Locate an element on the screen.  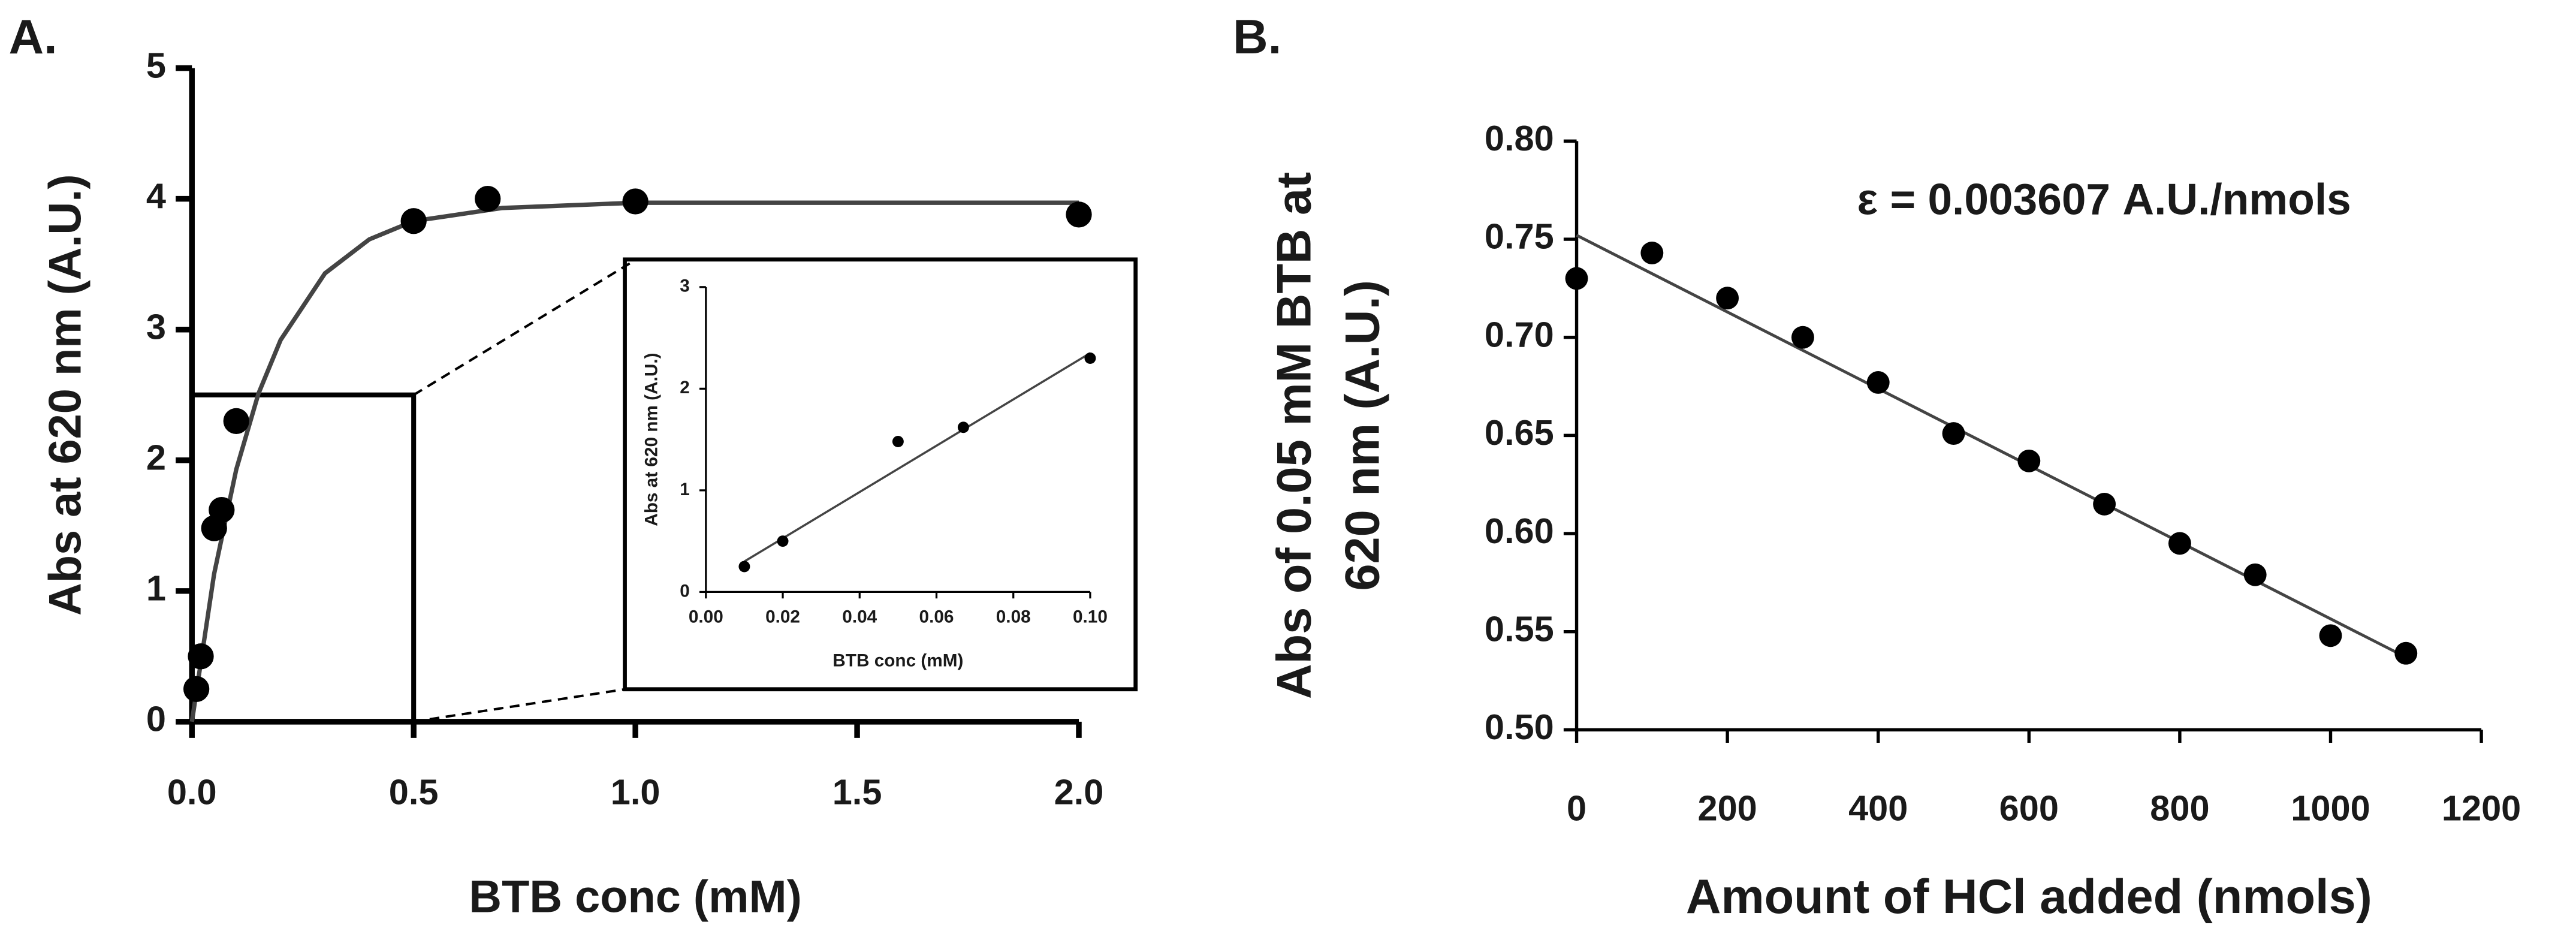
x-tick-label: 0 is located at coordinates (1576, 808).